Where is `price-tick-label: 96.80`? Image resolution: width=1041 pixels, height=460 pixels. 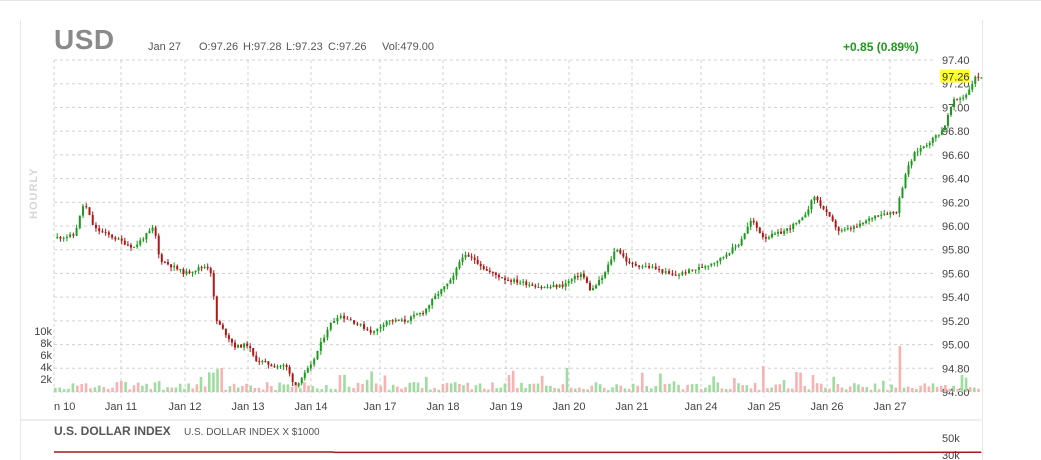 price-tick-label: 96.80 is located at coordinates (956, 132).